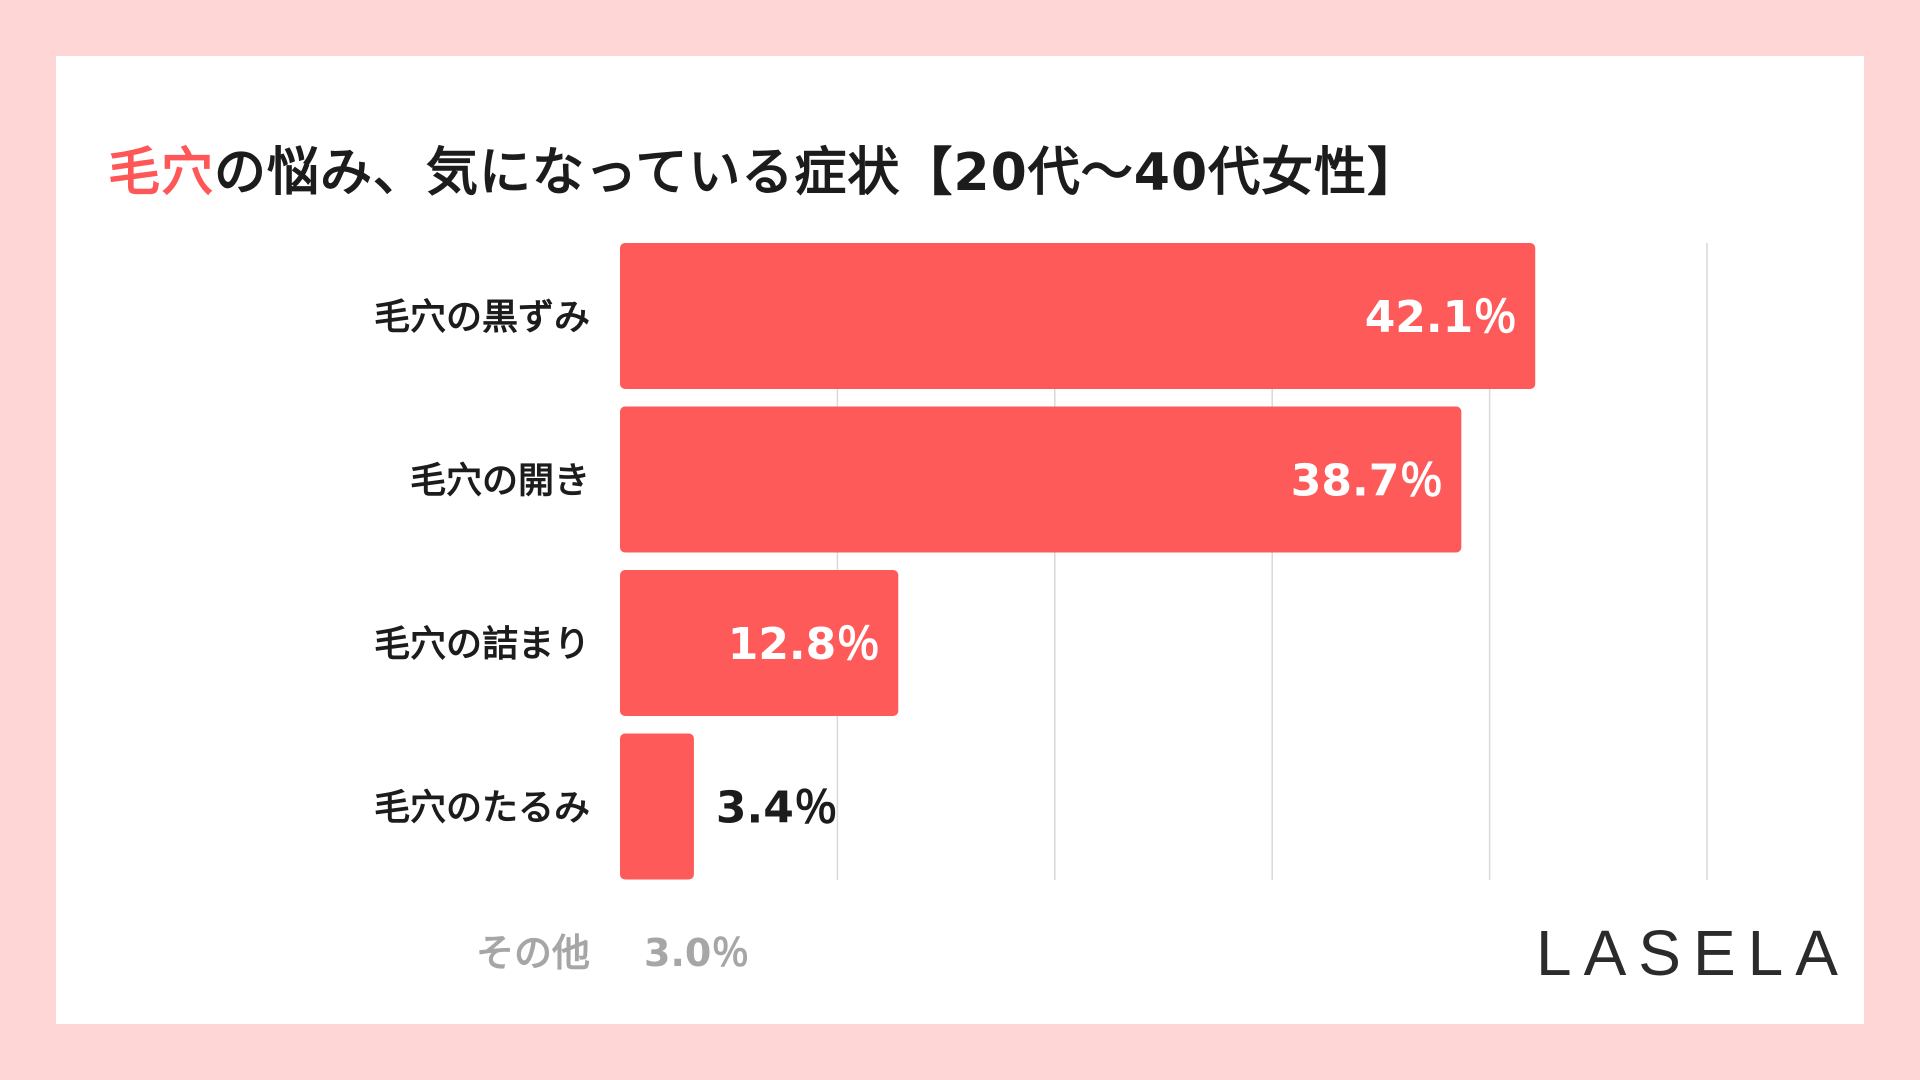 The image size is (1920, 1080). What do you see at coordinates (1367, 481) in the screenshot?
I see `value-label-2: 38.7％` at bounding box center [1367, 481].